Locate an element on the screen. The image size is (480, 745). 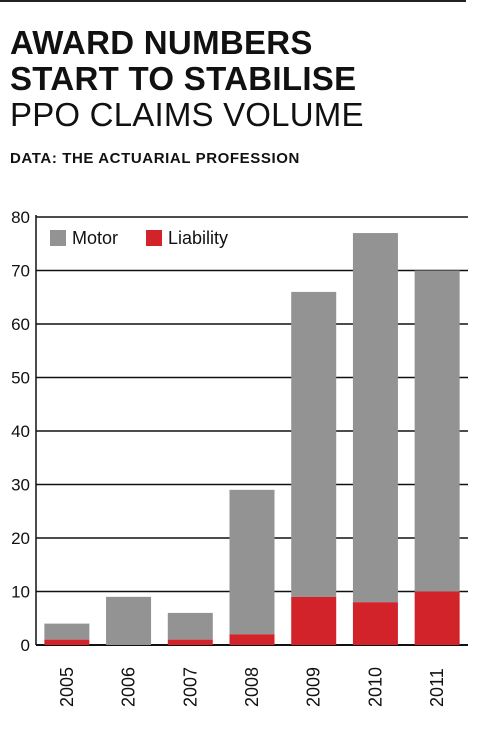
chart-title: AWARD NUMBERS START TO STABILISE is located at coordinates (183, 61).